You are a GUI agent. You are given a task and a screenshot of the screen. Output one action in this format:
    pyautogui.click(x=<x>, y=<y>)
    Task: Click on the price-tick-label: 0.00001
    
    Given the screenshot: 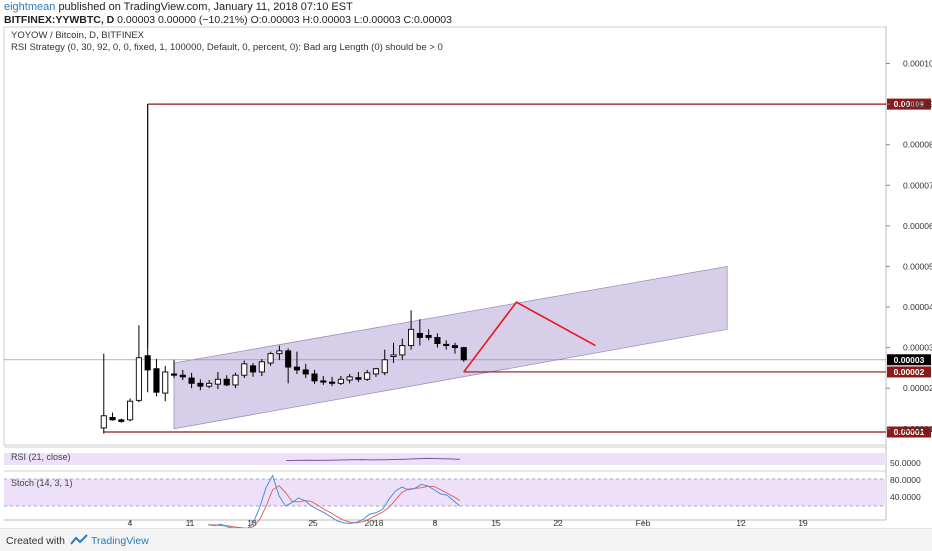 What is the action you would take?
    pyautogui.click(x=917, y=429)
    